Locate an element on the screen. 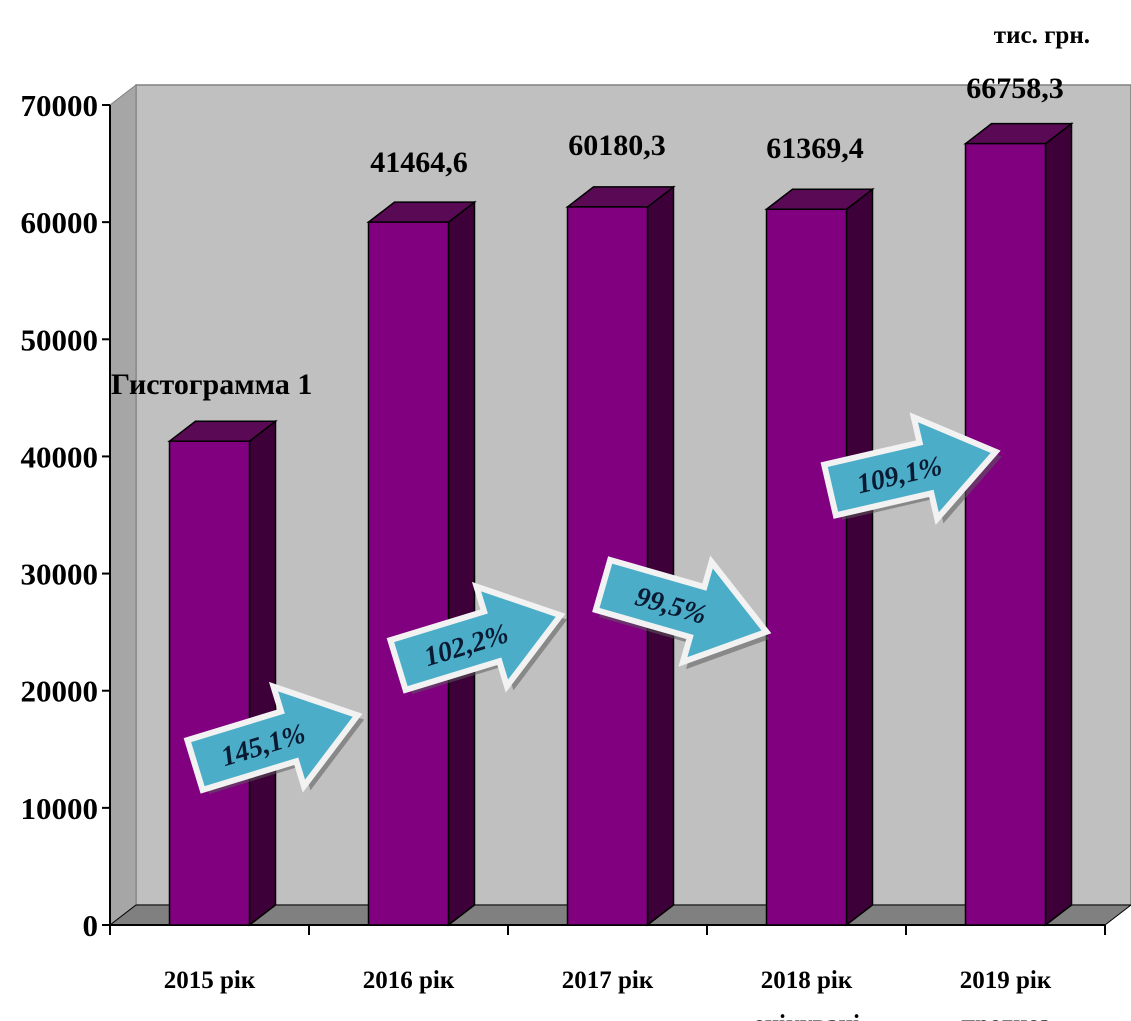 The image size is (1131, 1021). data-label: 61369,4 is located at coordinates (815, 148).